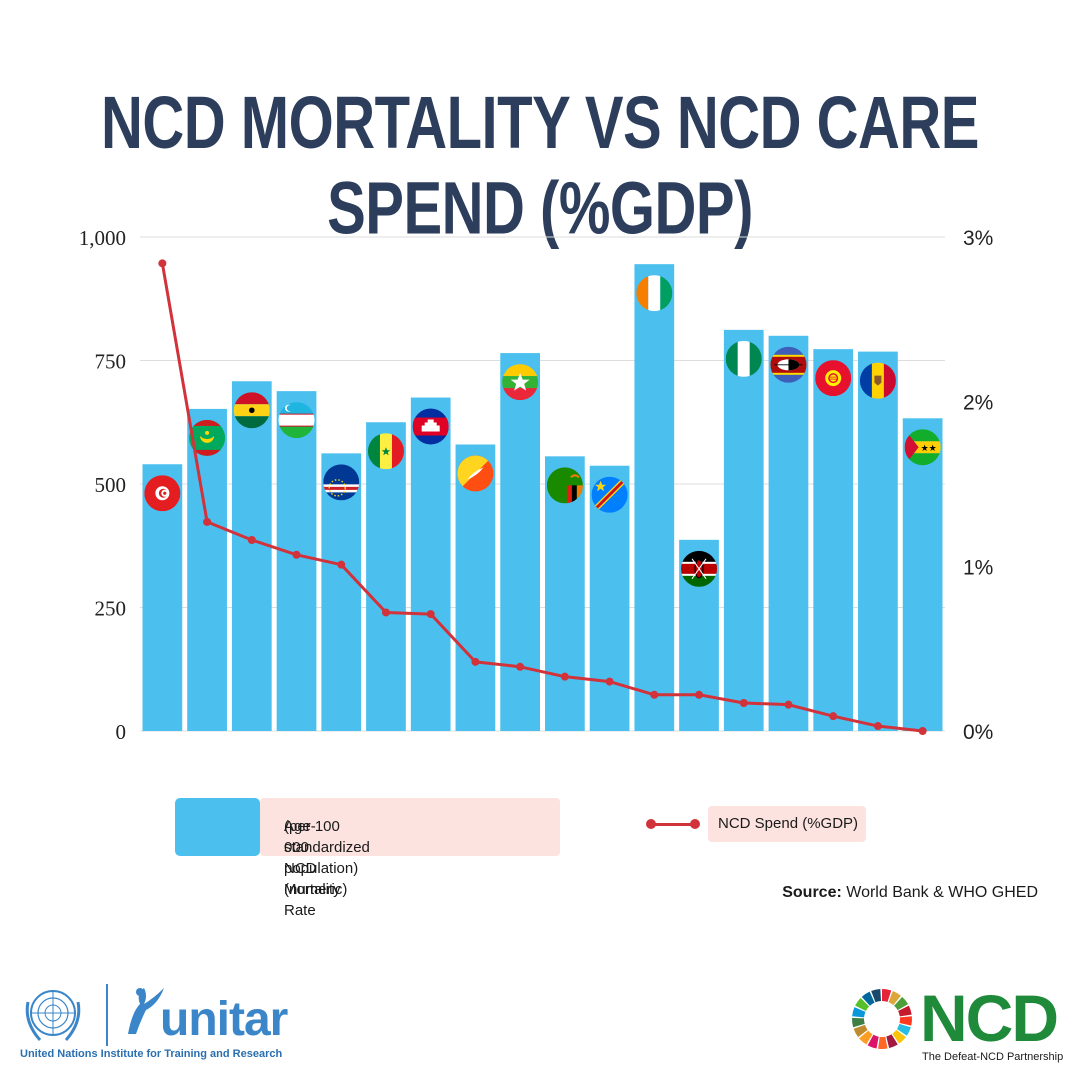  Describe the element at coordinates (520, 382) in the screenshot. I see `flag-myanmar-icon` at that location.